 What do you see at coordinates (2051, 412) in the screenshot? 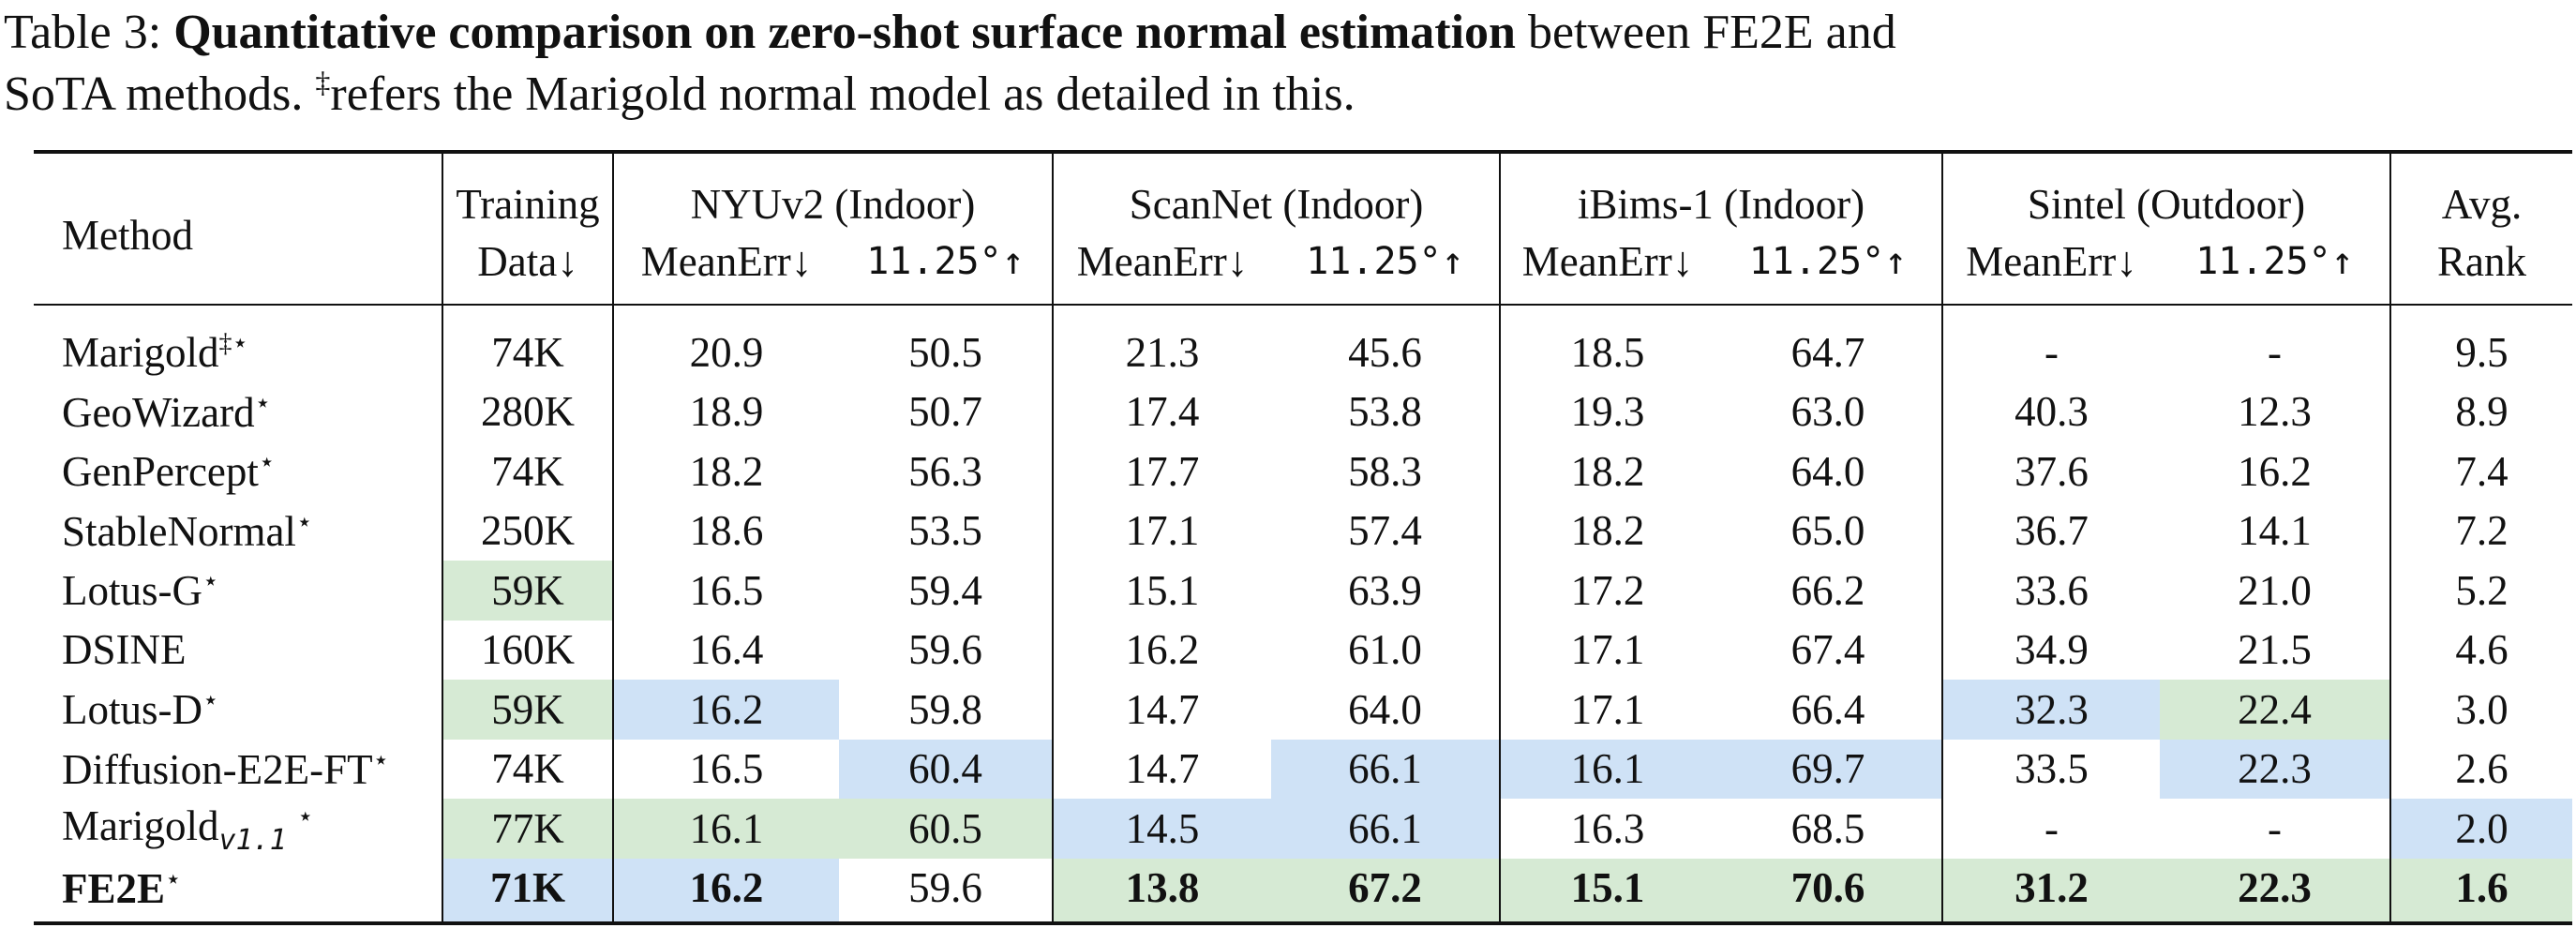
I see `meanerr-cell: 40.3` at bounding box center [2051, 412].